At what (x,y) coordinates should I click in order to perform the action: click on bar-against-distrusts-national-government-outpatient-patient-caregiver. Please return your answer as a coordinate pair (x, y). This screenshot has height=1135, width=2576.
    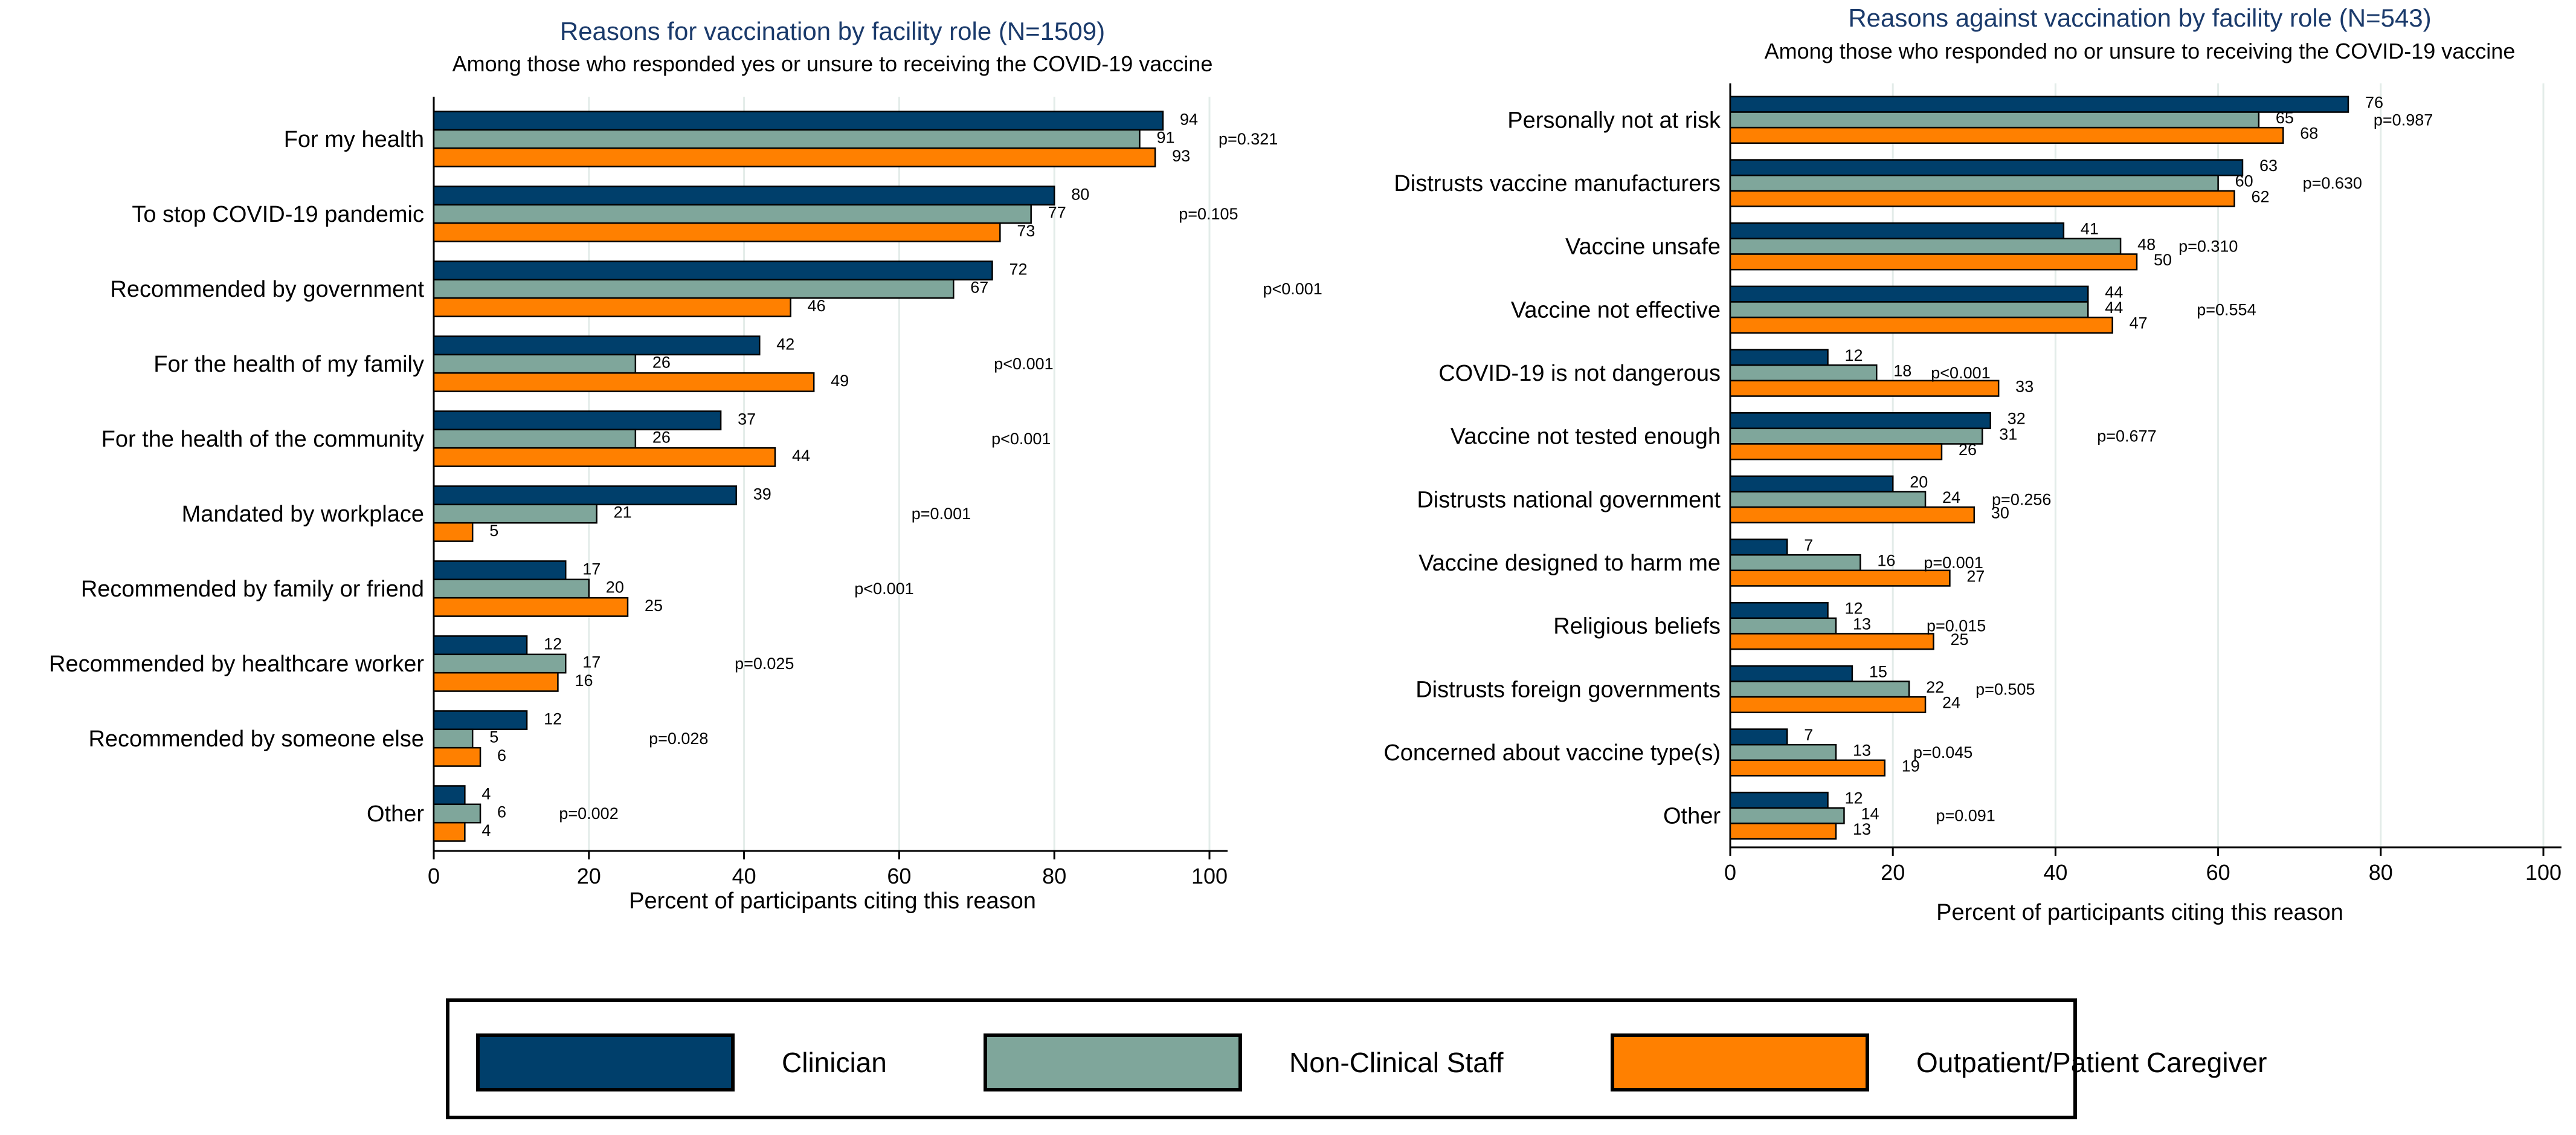
    Looking at the image, I should click on (1852, 515).